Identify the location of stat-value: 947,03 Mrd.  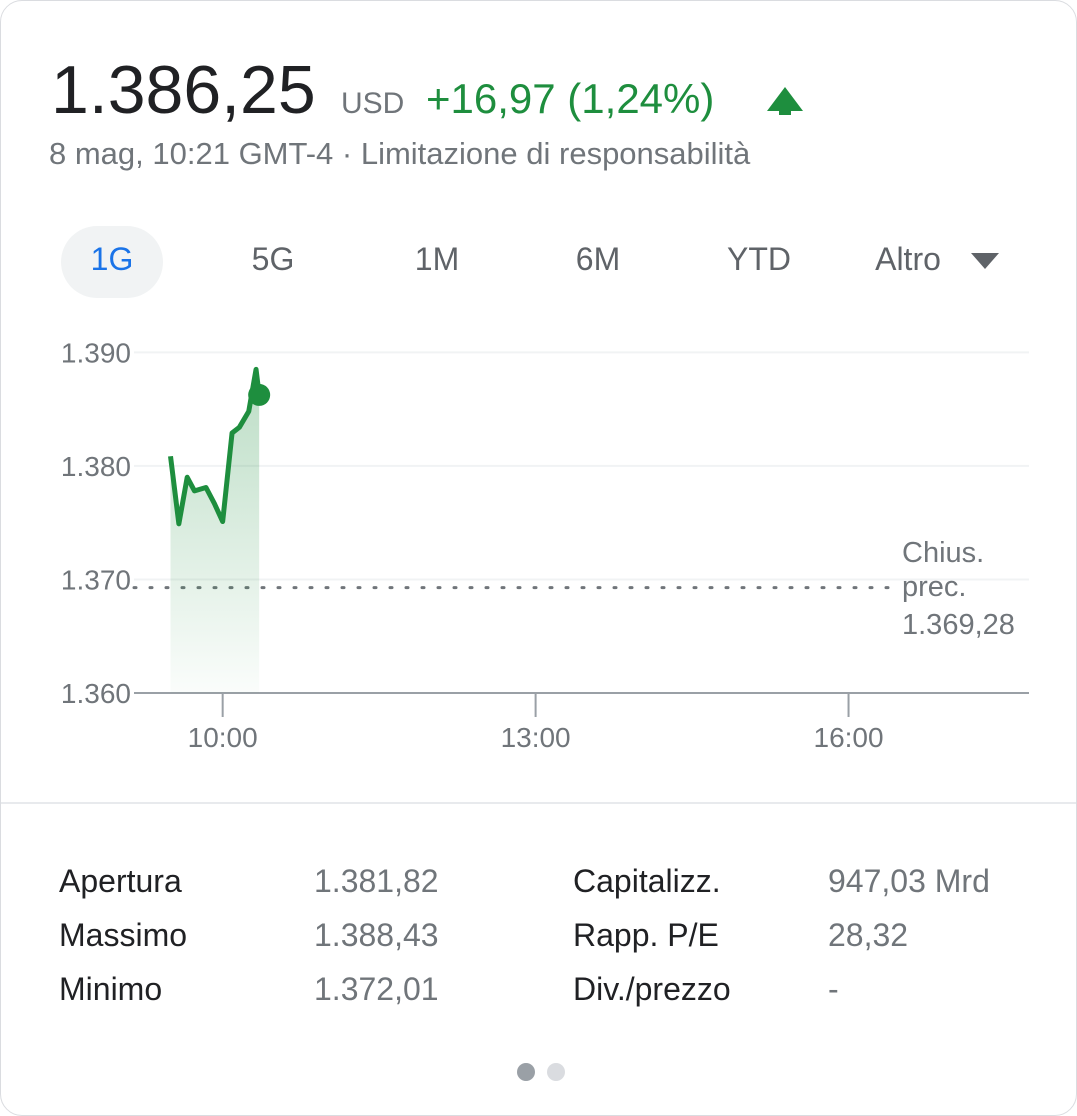
(909, 881).